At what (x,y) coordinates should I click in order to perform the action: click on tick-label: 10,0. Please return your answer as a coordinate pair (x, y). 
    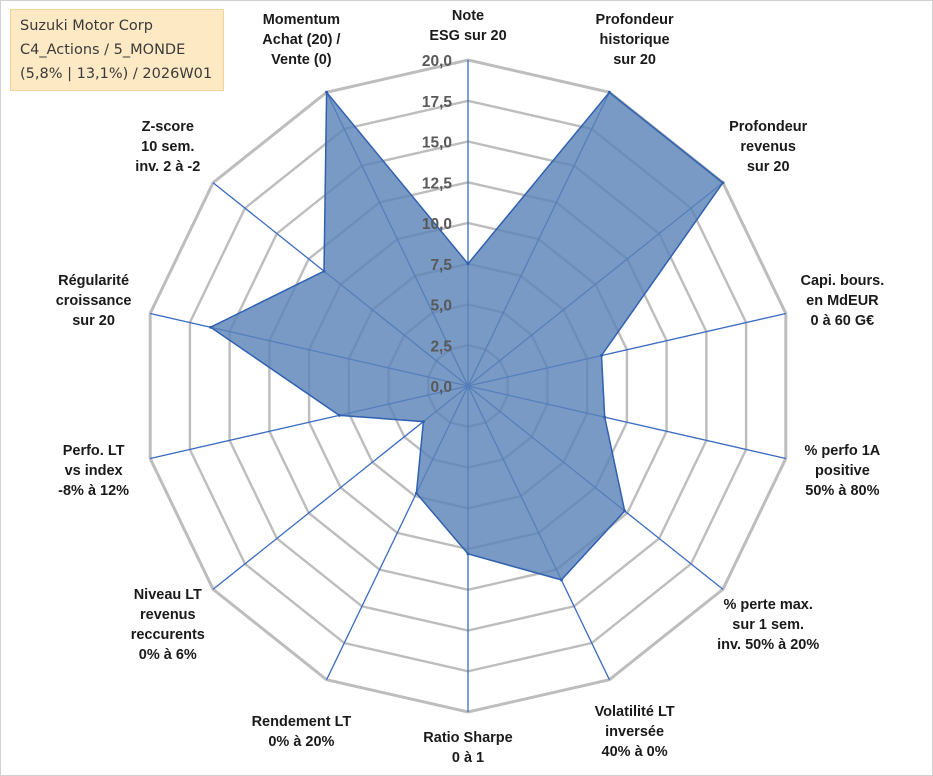
    Looking at the image, I should click on (437, 224).